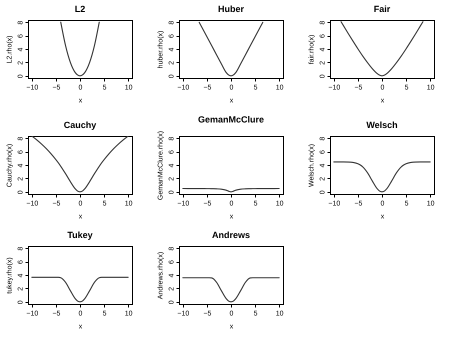 The width and height of the screenshot is (460, 350). I want to click on chart-title: Welsch, so click(382, 125).